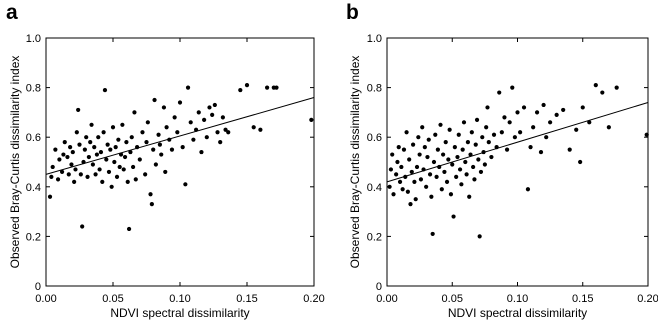  What do you see at coordinates (33, 39) in the screenshot?
I see `y-tick-label: 1.0` at bounding box center [33, 39].